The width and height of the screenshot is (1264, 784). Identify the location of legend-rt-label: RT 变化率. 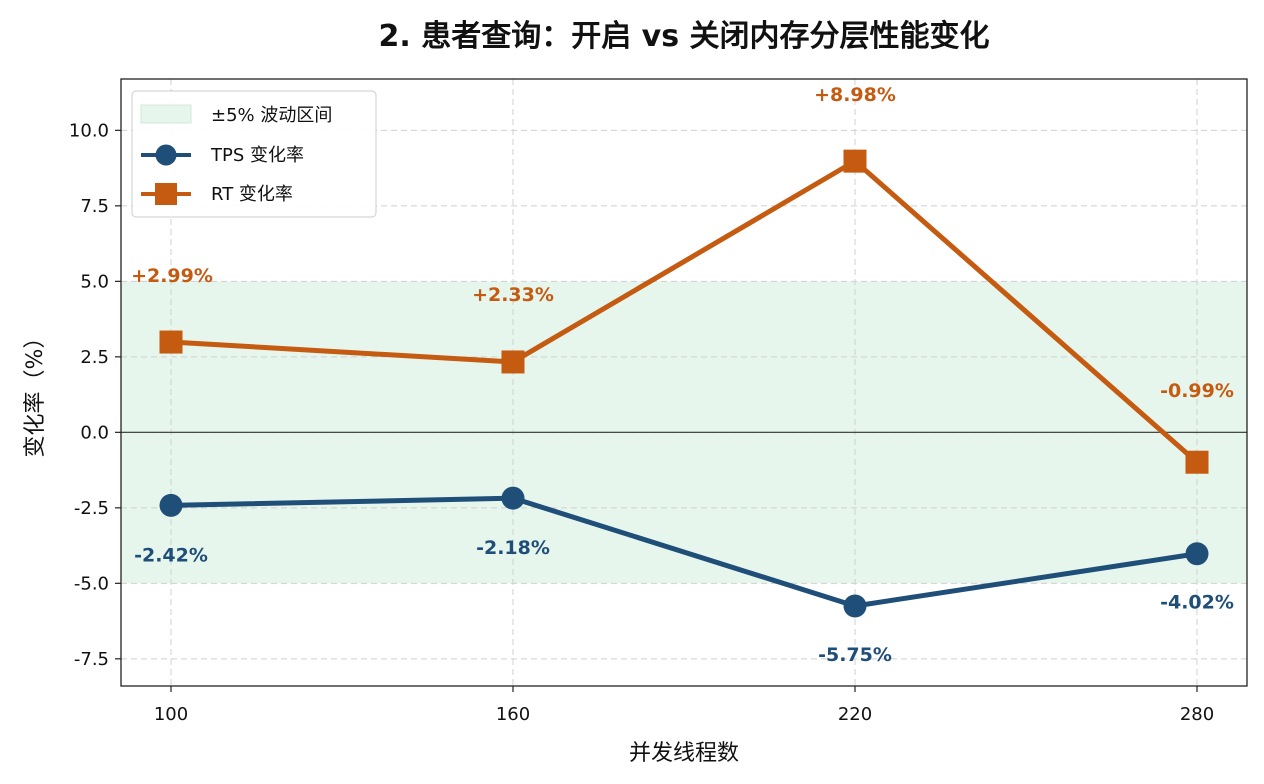
(252, 194).